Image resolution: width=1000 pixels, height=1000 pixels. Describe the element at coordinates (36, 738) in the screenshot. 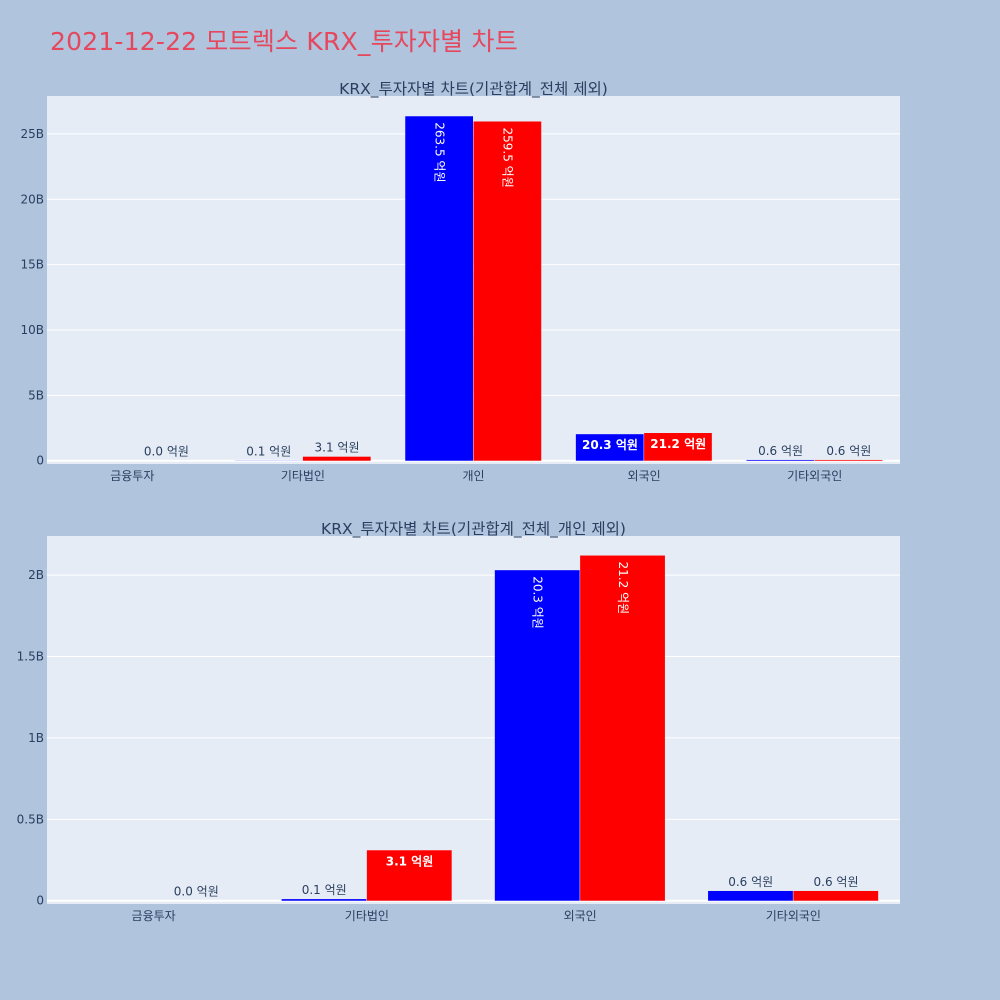

I see `y-tick-label: 1B` at that location.